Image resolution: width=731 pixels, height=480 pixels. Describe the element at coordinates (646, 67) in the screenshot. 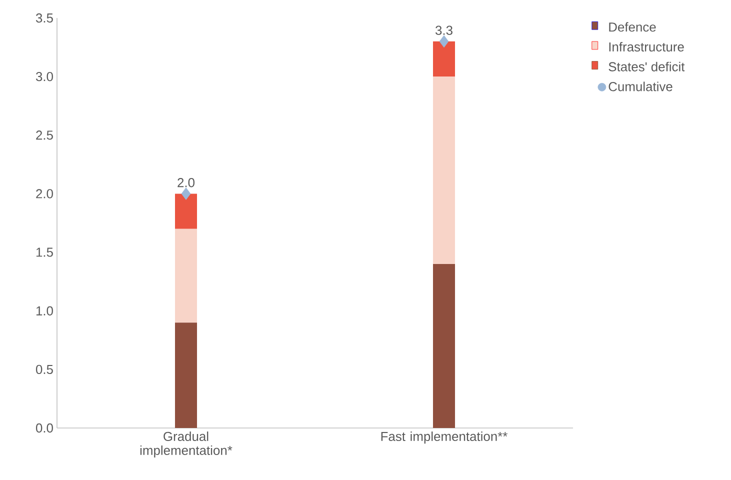

I see `legend-label: States' deficit` at that location.